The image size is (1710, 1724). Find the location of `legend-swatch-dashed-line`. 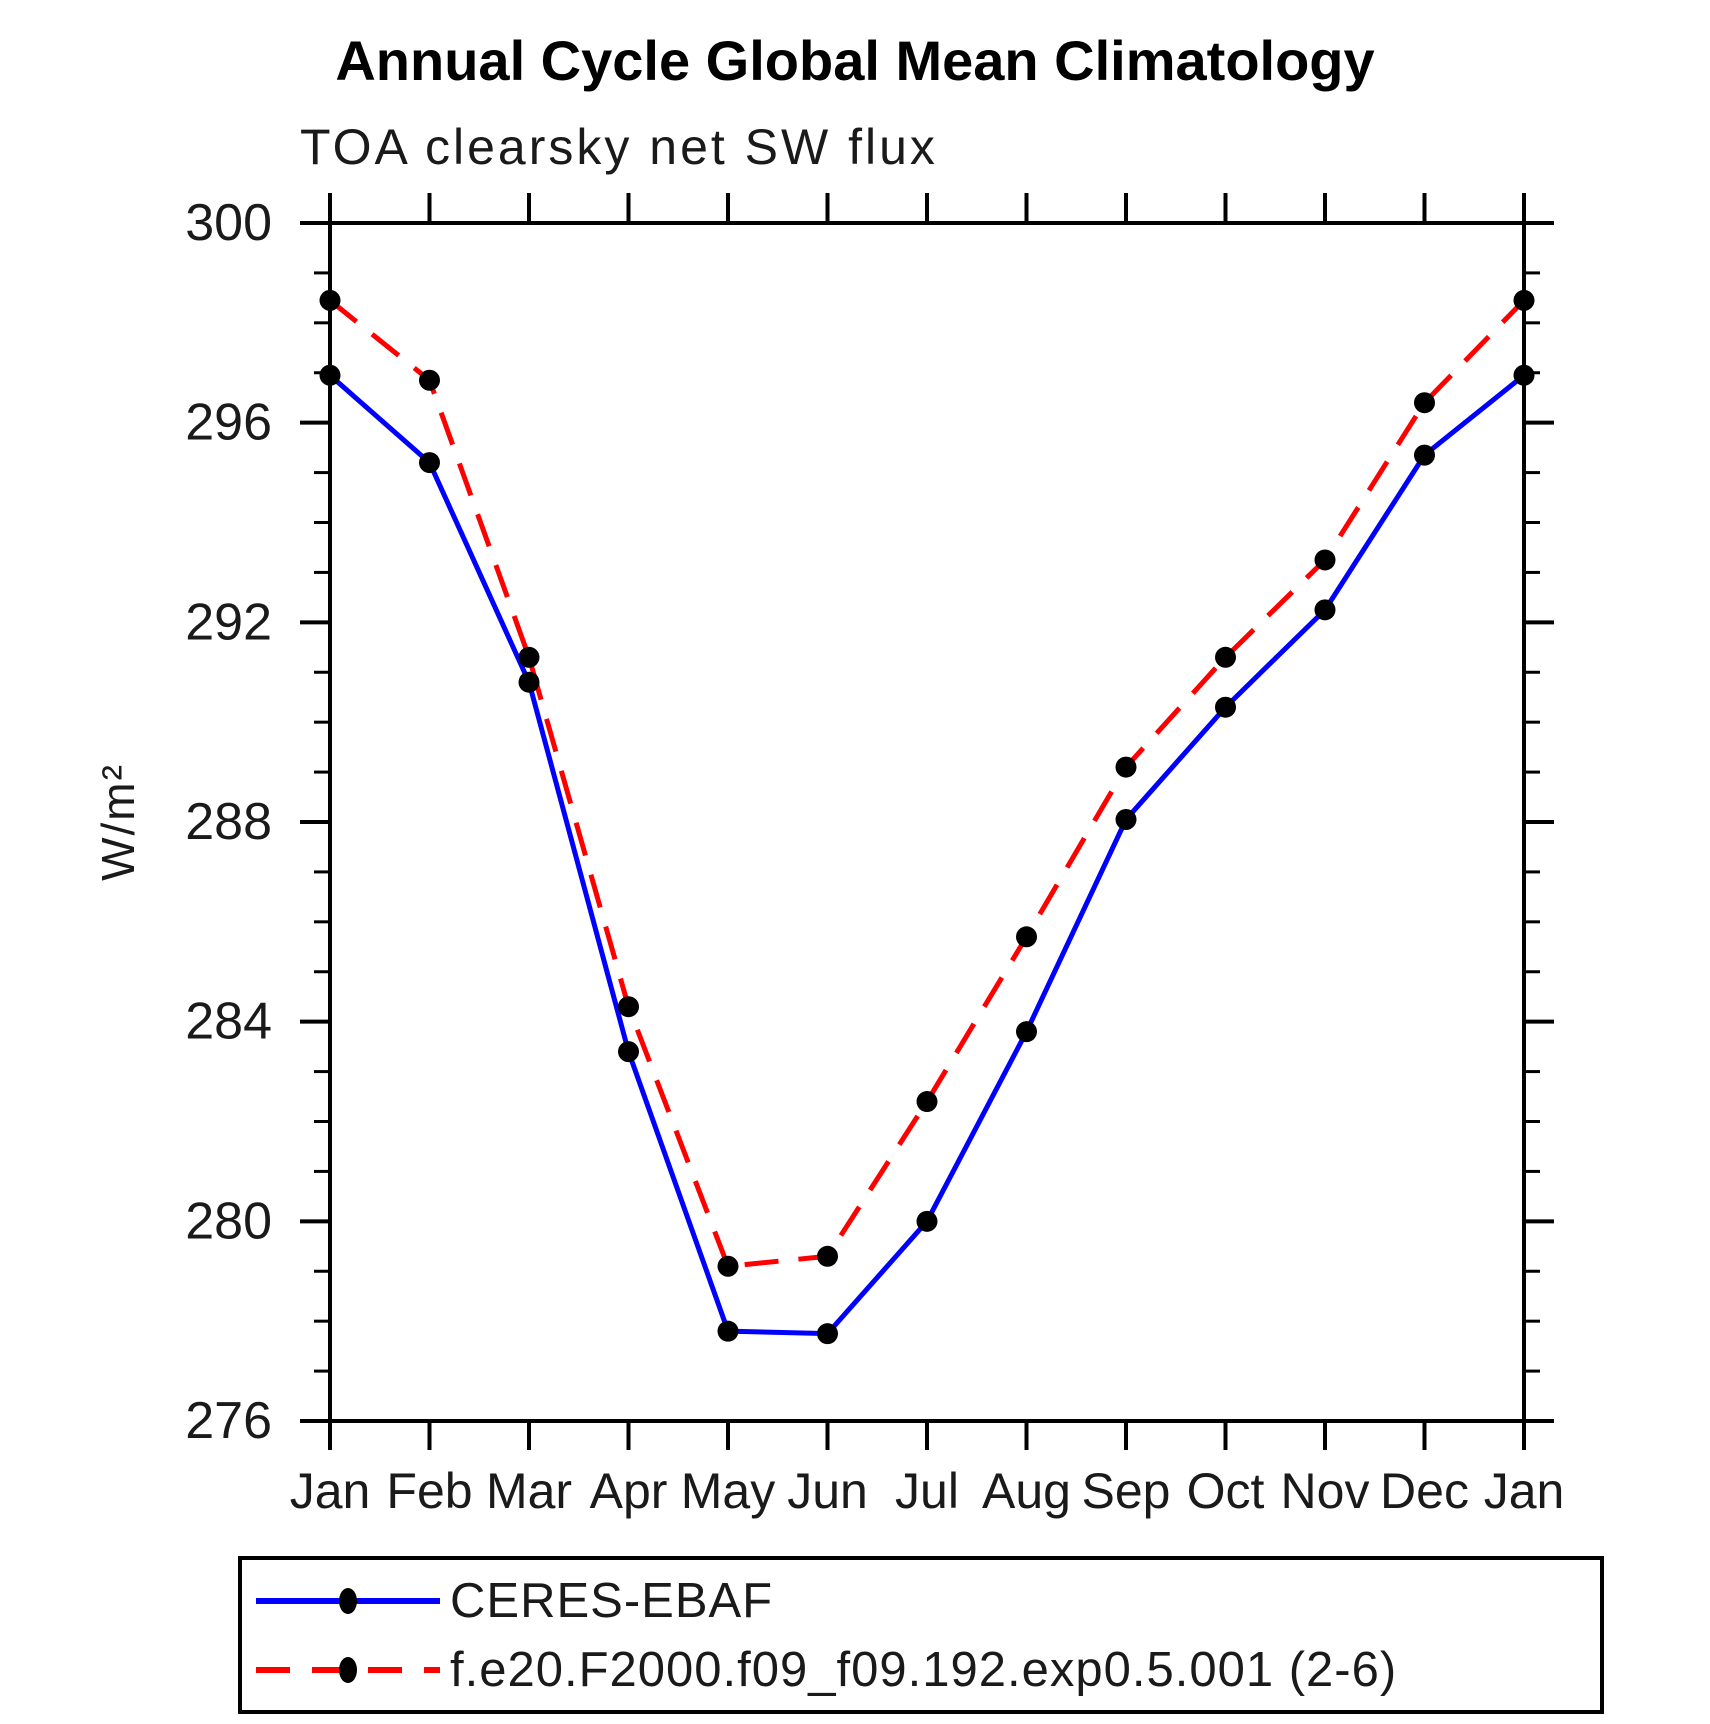

legend-swatch-dashed-line is located at coordinates (348, 1669).